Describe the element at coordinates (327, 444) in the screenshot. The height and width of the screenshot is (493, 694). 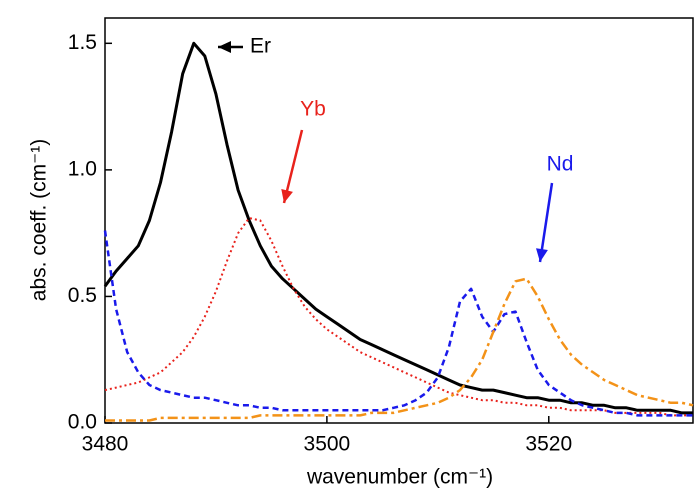
I see `x-tick-label: 3500` at that location.